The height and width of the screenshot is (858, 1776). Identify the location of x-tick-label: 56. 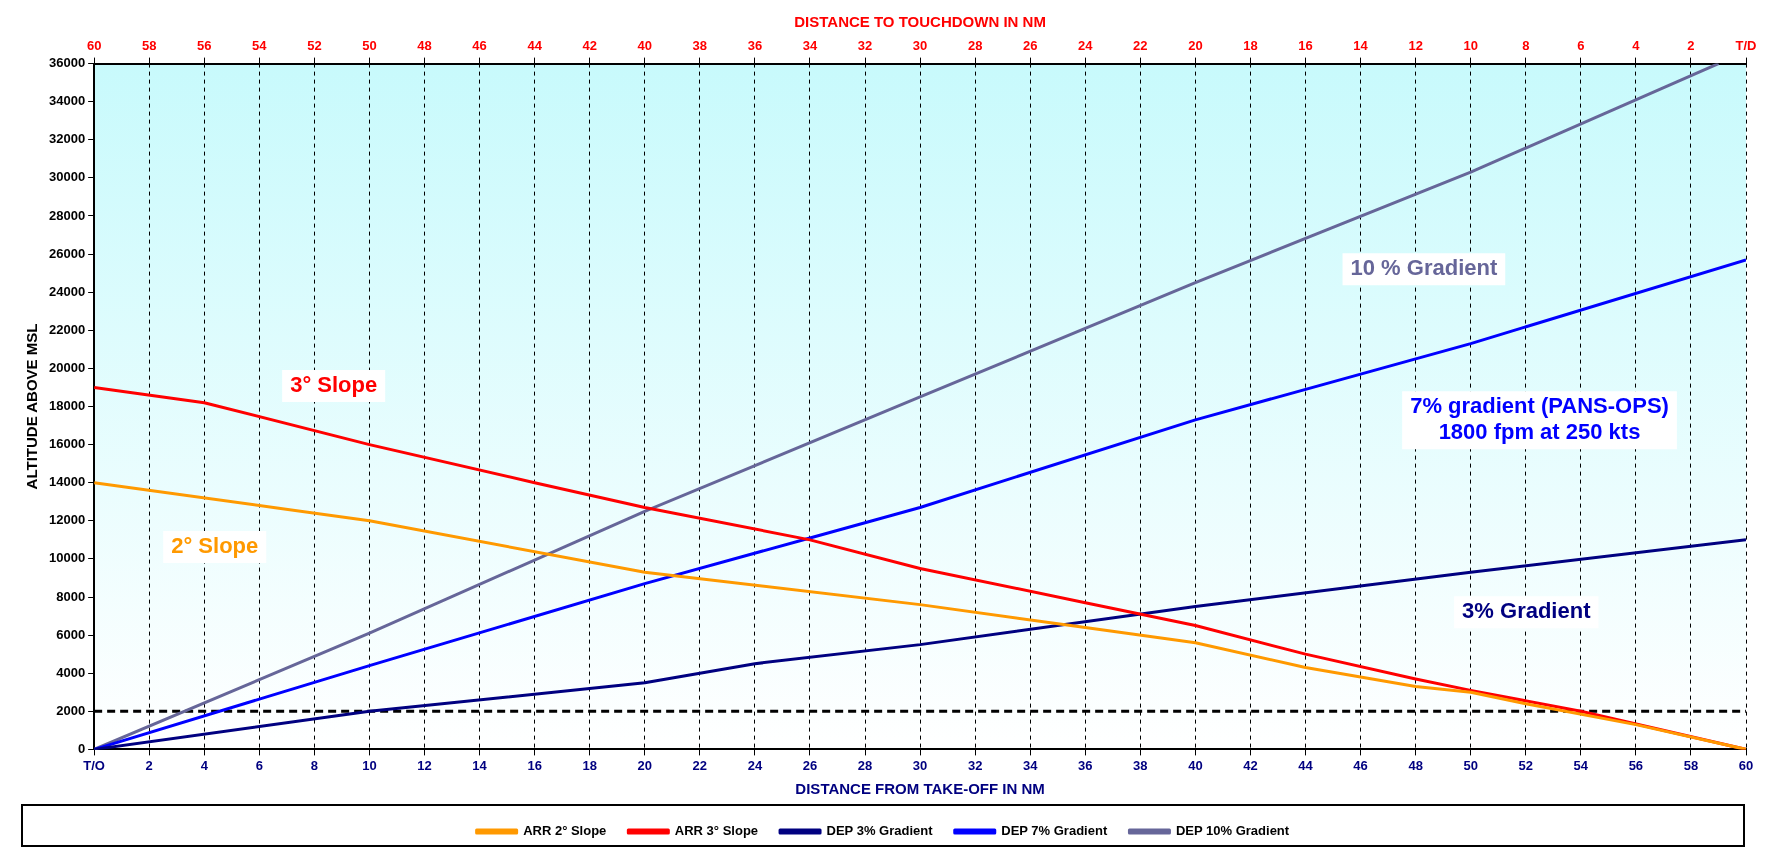
(1636, 765).